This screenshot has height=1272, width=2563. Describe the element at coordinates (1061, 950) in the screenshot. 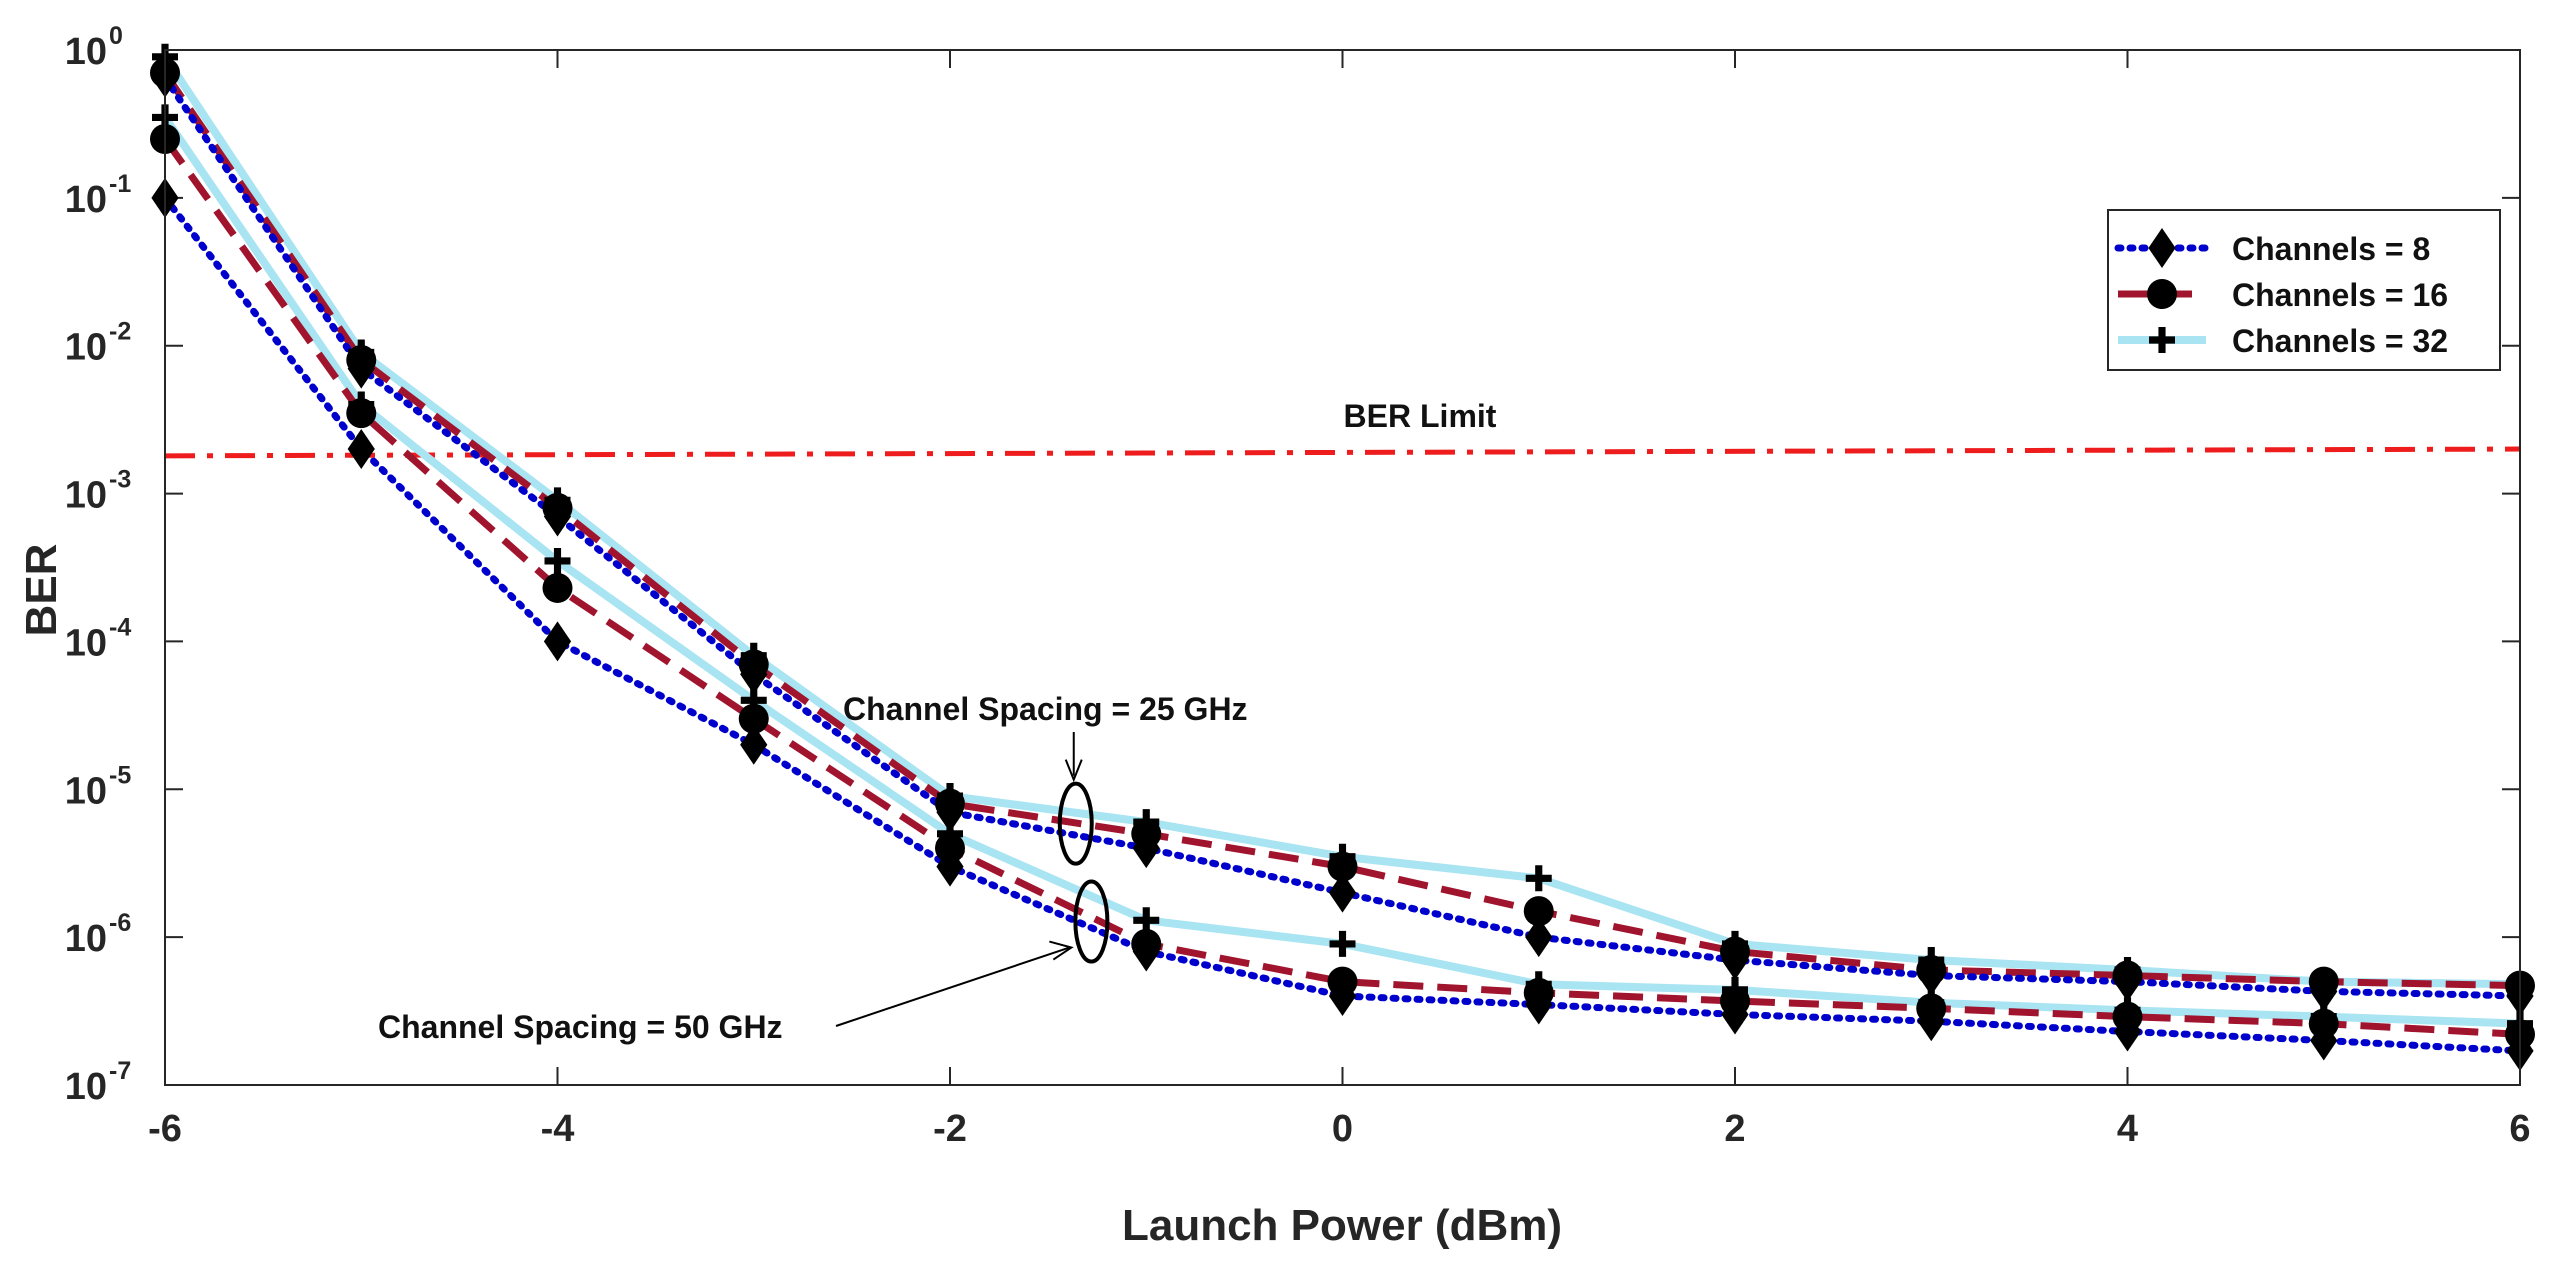

I see `spacing-50-arrowhead` at that location.